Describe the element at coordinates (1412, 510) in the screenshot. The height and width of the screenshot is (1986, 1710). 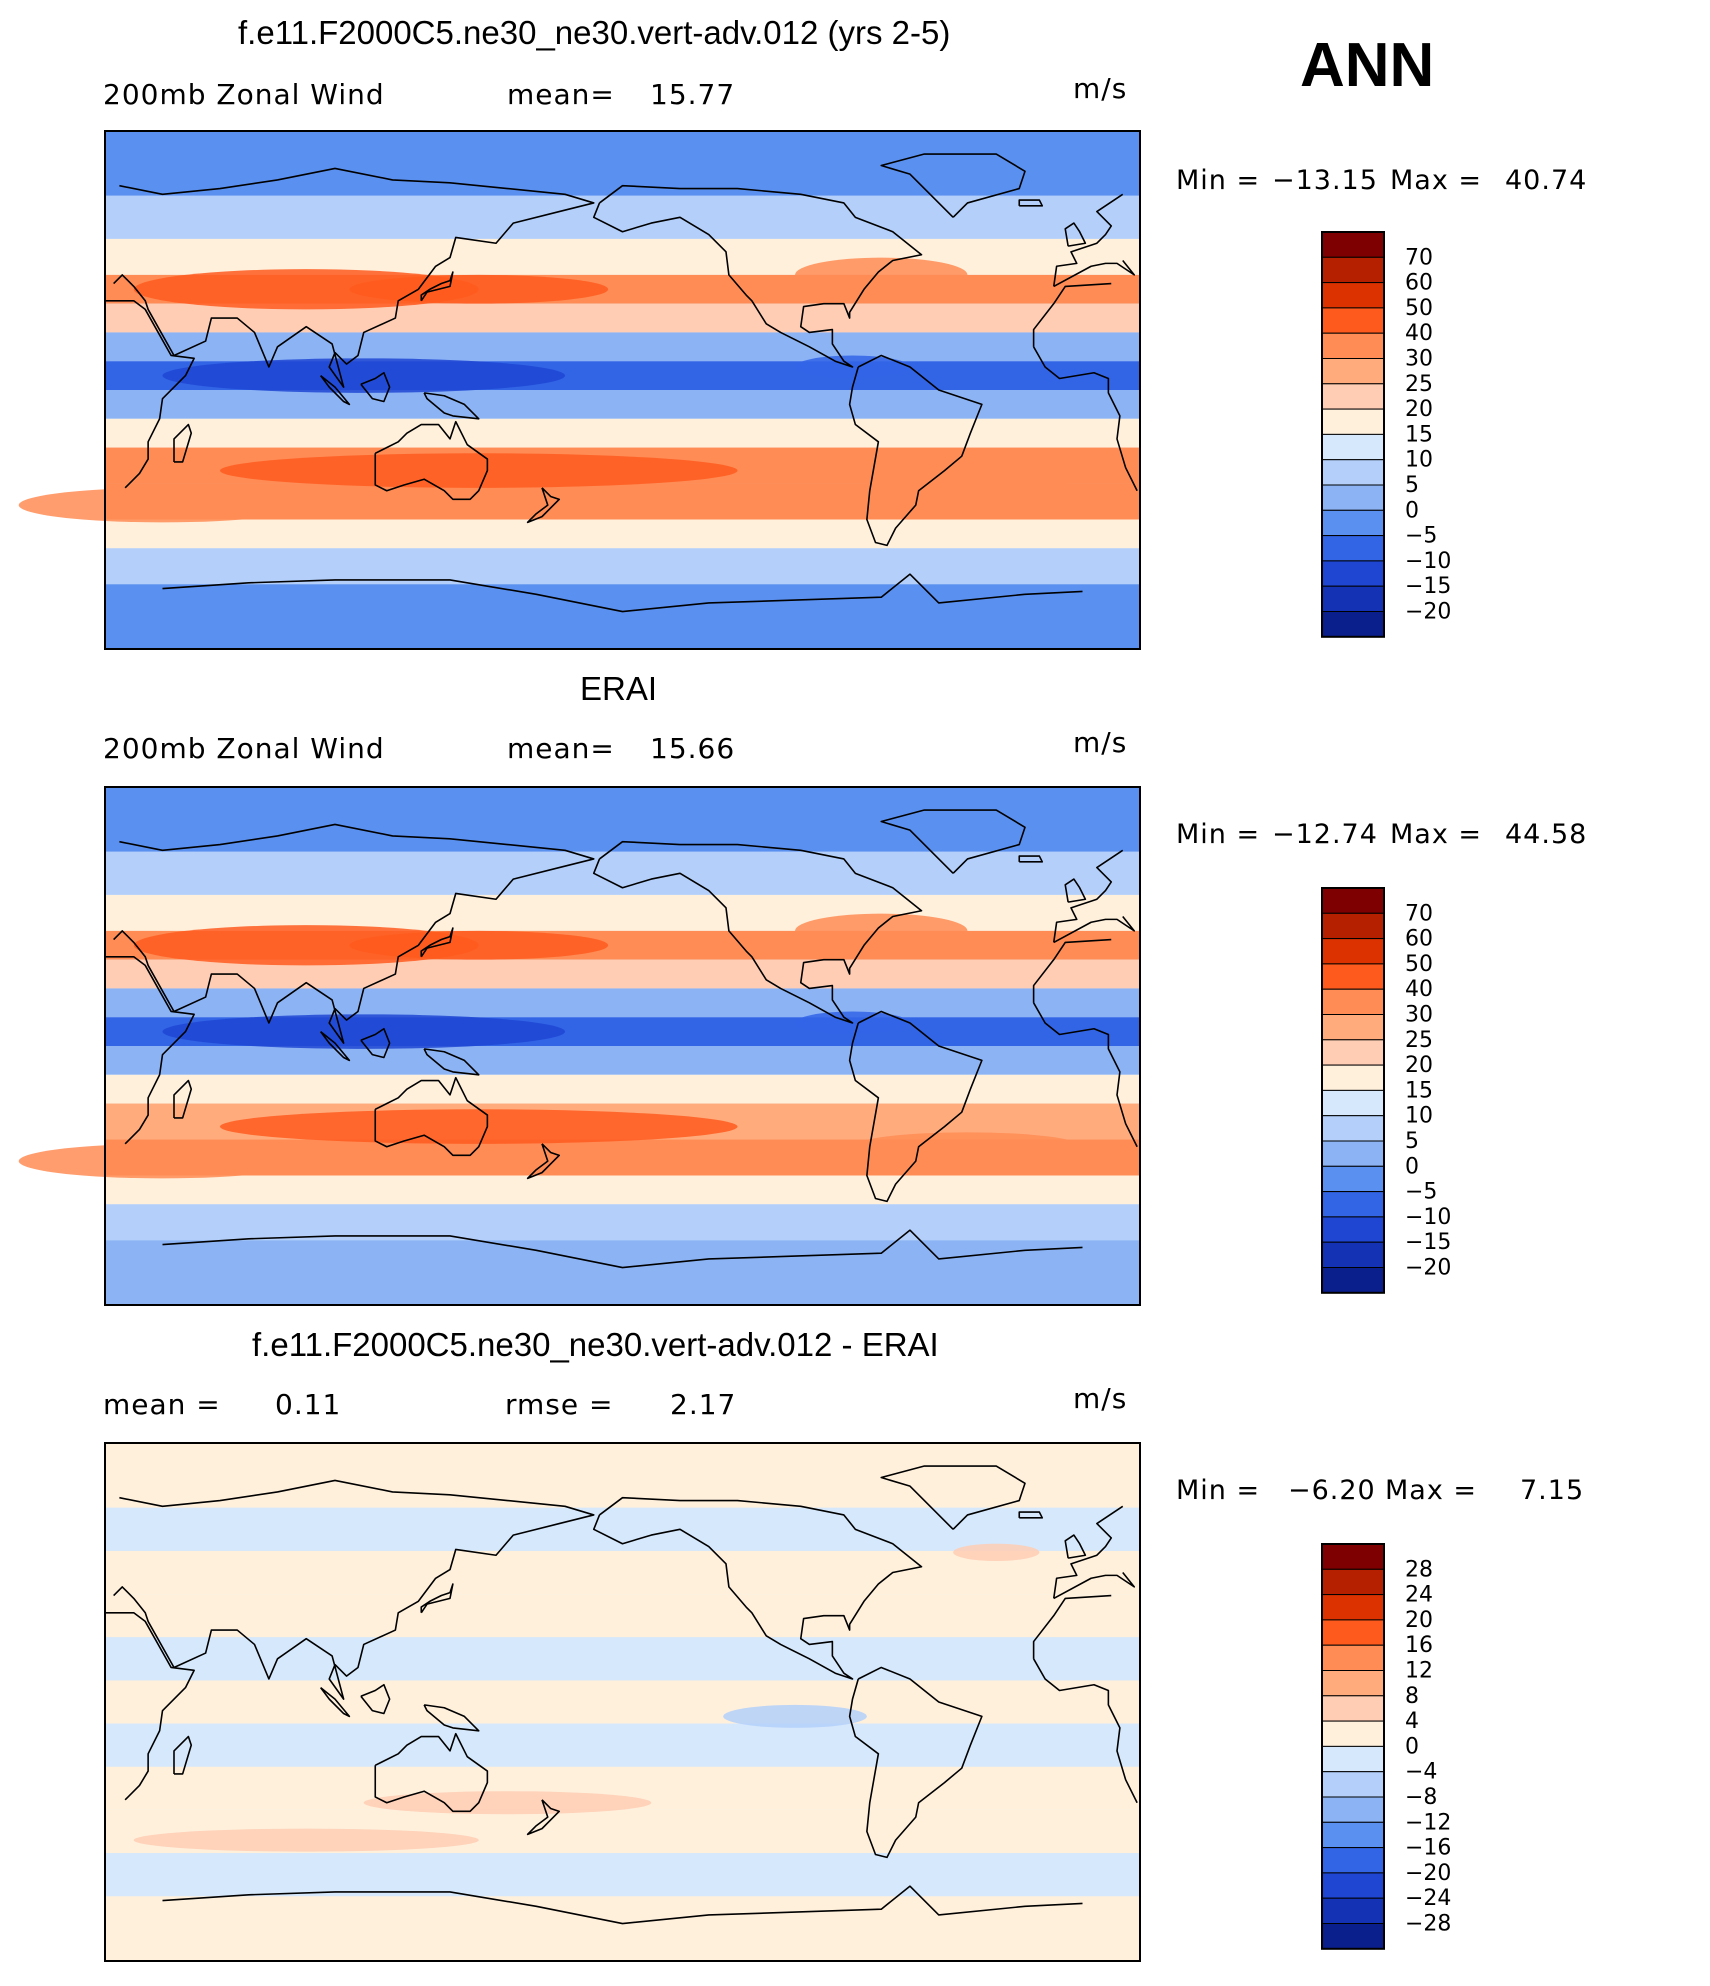
I see `panel1-colorbar-tick-label: 0` at that location.